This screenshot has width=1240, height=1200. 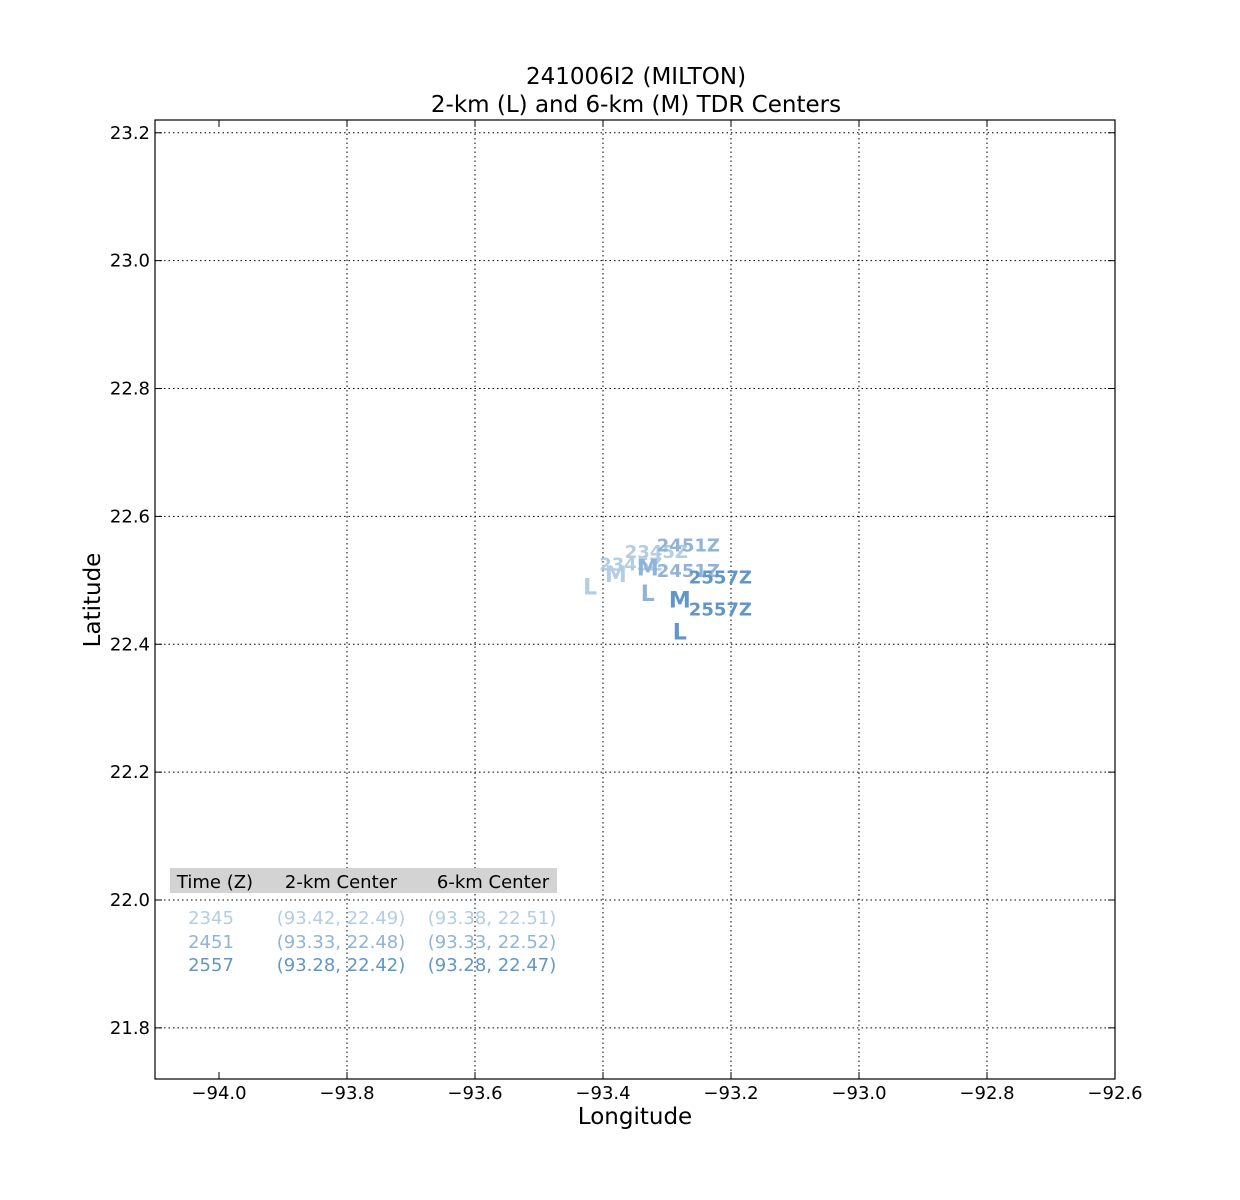 What do you see at coordinates (635, 1117) in the screenshot?
I see `x-axis-label: Longitude` at bounding box center [635, 1117].